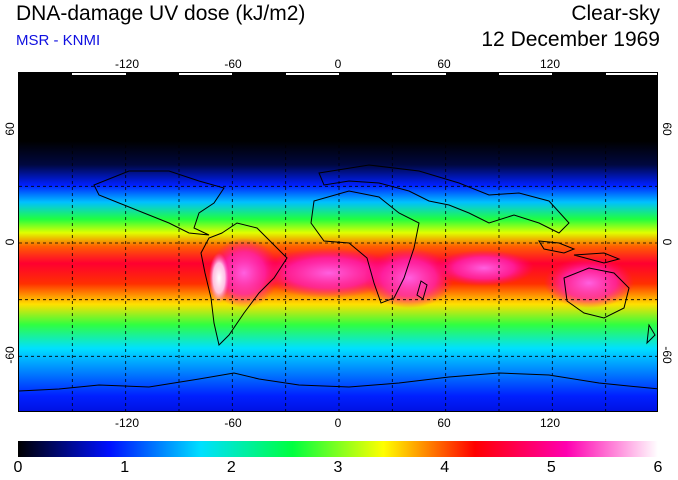  I want to click on sky-condition-label: Clear-sky, so click(615, 13).